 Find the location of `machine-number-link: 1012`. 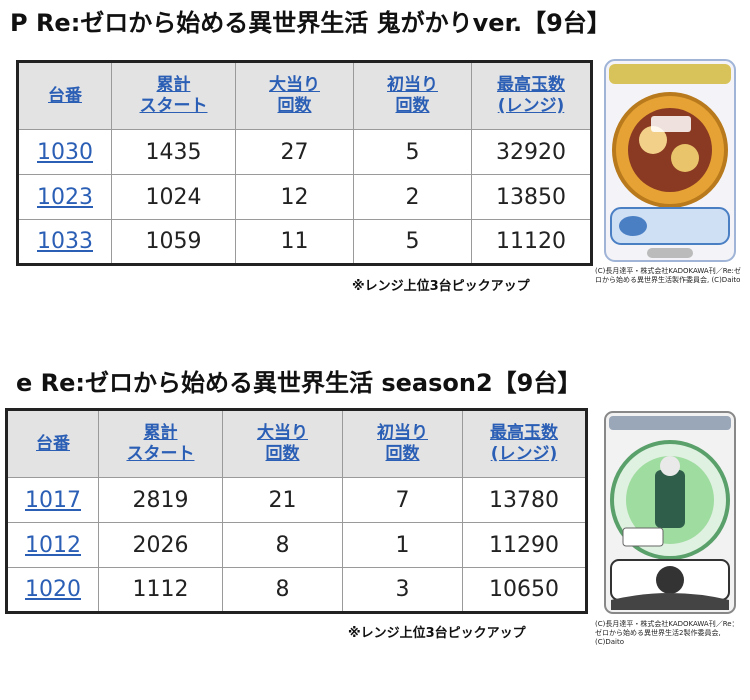

machine-number-link: 1012 is located at coordinates (53, 545).